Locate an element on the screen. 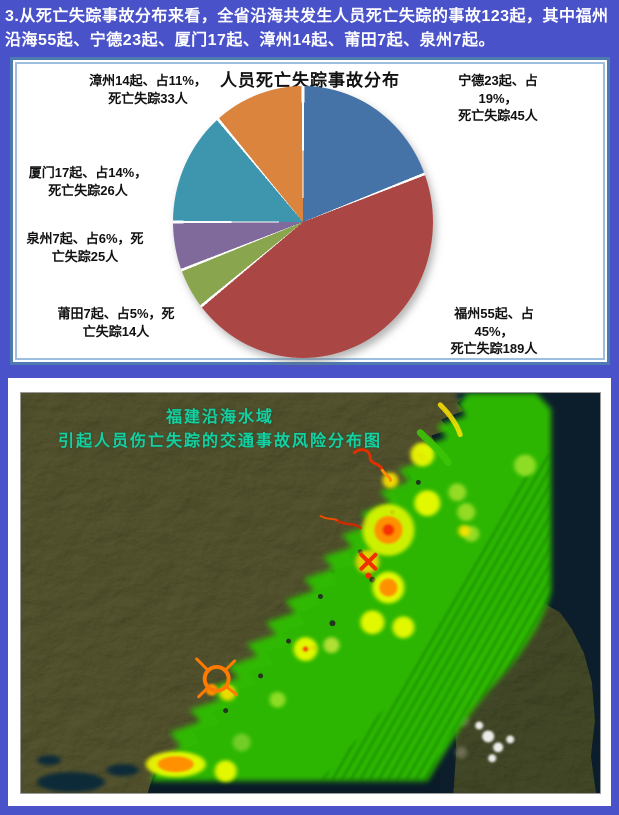  estuary-heat-traces is located at coordinates (391, 466).